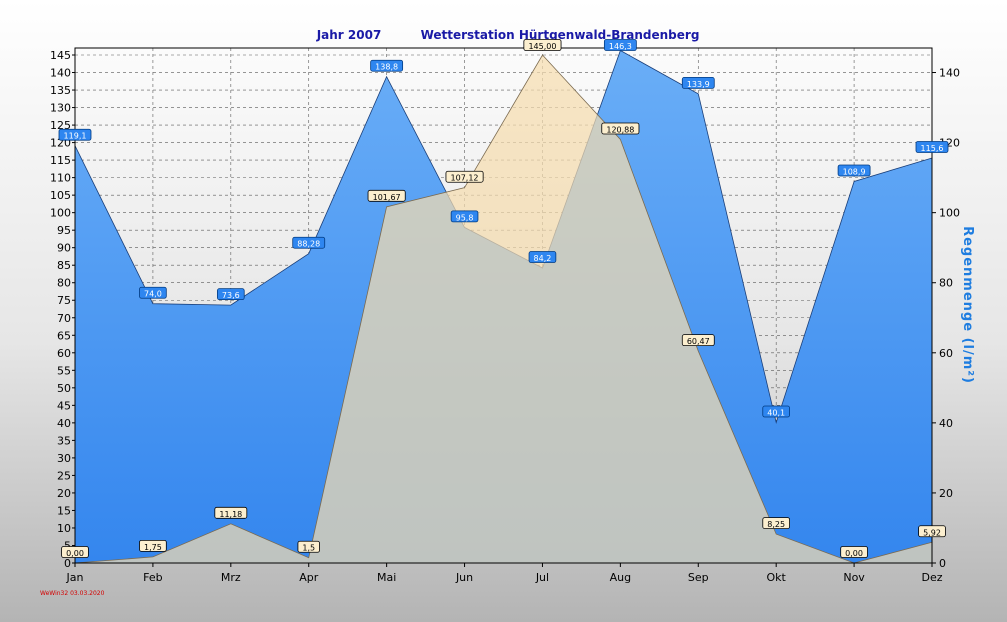 Image resolution: width=1007 pixels, height=622 pixels. What do you see at coordinates (60, 195) in the screenshot?
I see `y-left-tick-label: 105` at bounding box center [60, 195].